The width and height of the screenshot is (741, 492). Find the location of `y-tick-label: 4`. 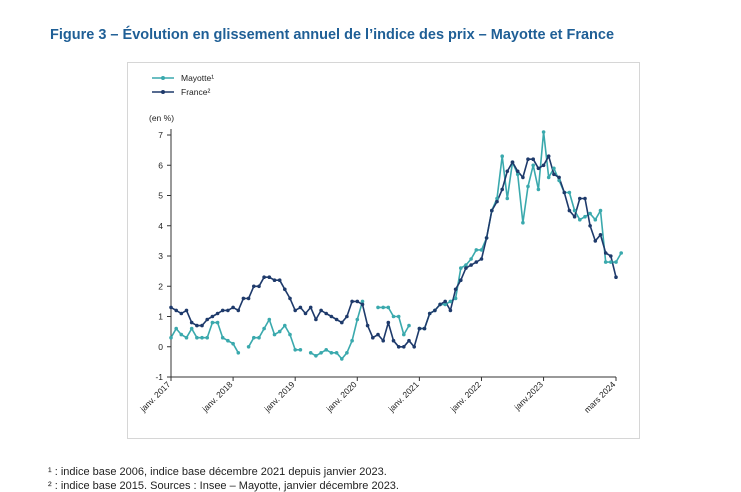

y-tick-label: 4 is located at coordinates (160, 226).